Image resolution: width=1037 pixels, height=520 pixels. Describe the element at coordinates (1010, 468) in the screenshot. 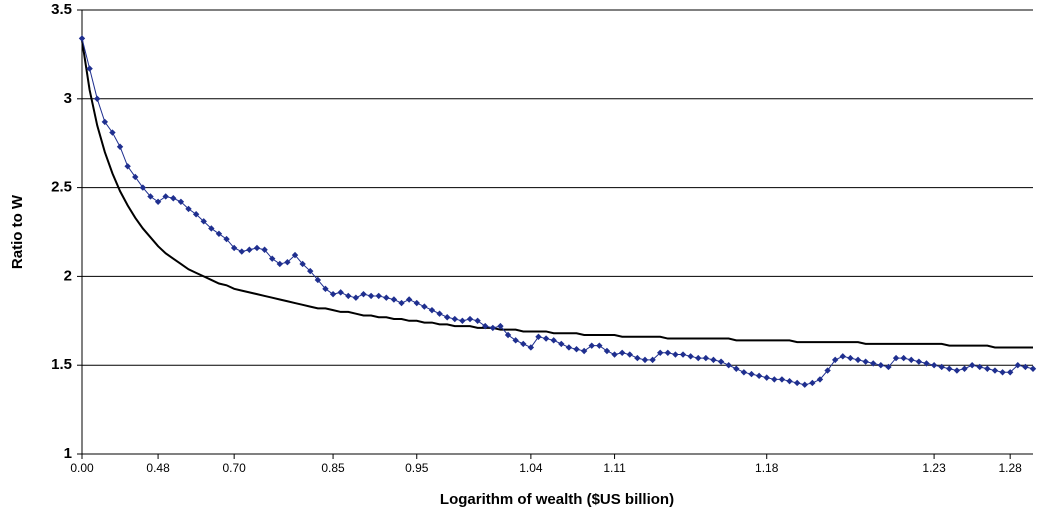

I see `x-tick-label: 1.28` at that location.